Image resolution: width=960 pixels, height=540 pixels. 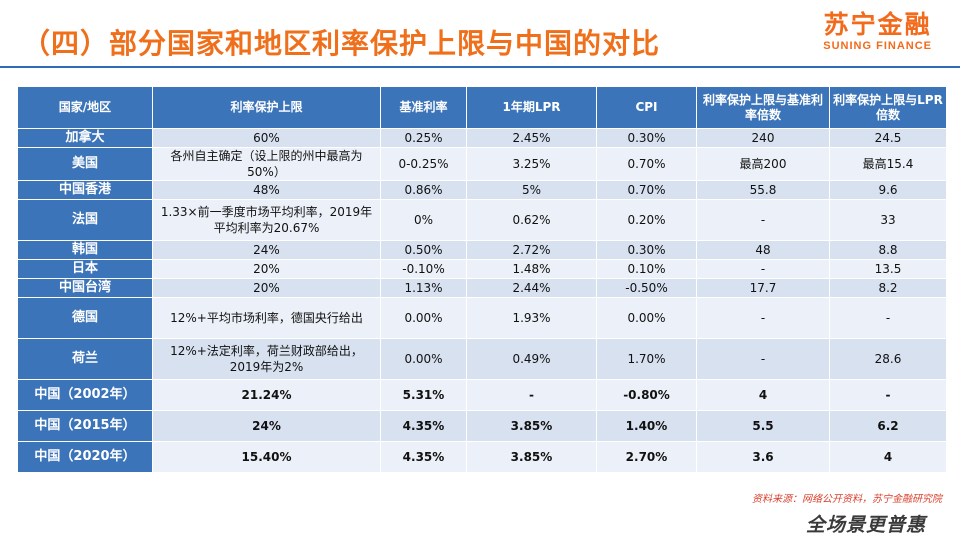 I want to click on cell-cap-base-multiple: 240, so click(x=763, y=138).